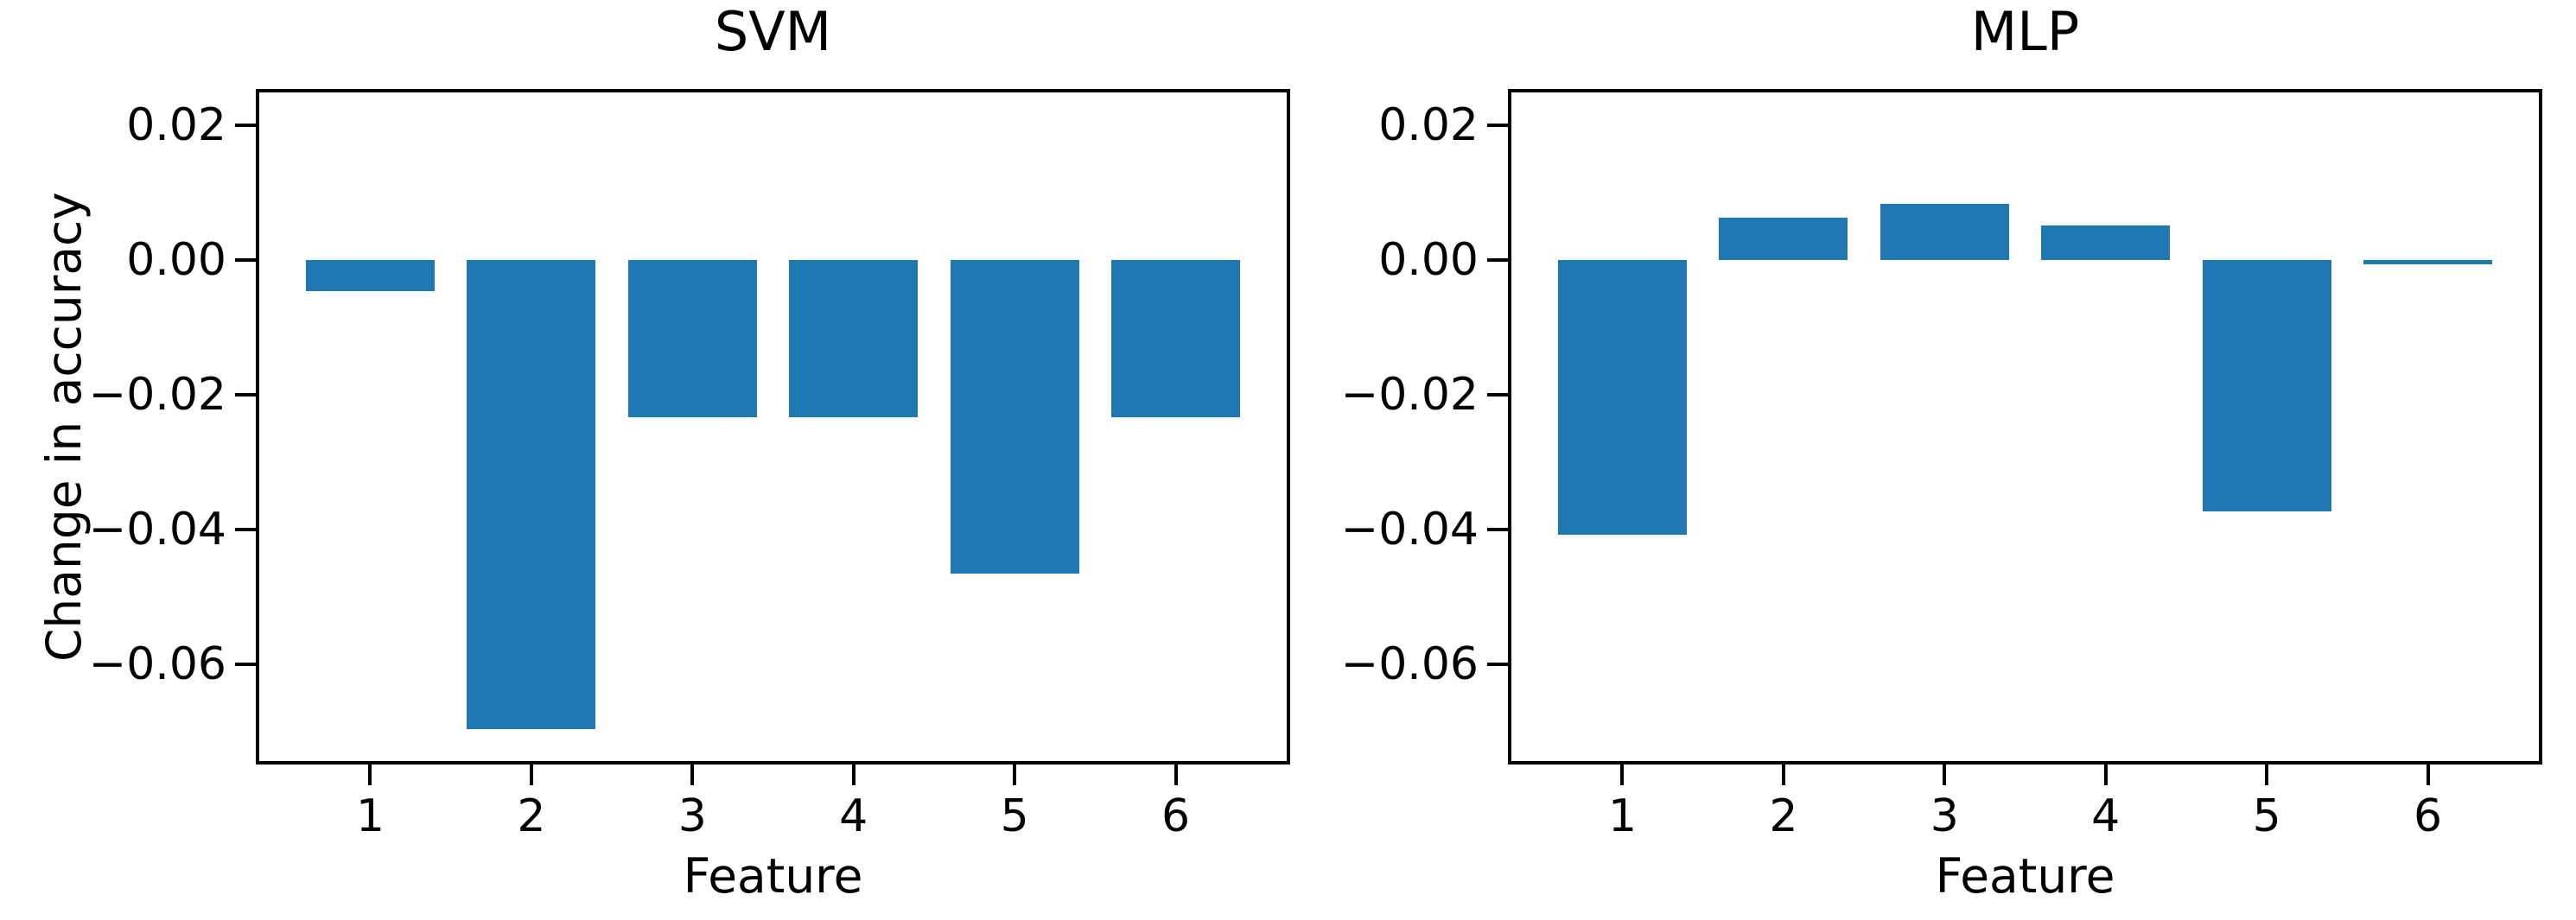 Image resolution: width=2576 pixels, height=920 pixels. Describe the element at coordinates (2025, 31) in the screenshot. I see `chart-title-mlp: MLP` at that location.